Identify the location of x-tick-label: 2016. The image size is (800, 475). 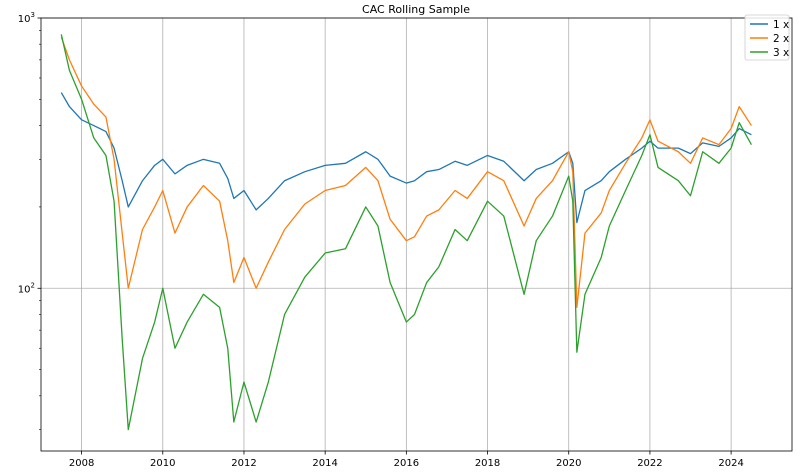
(406, 463).